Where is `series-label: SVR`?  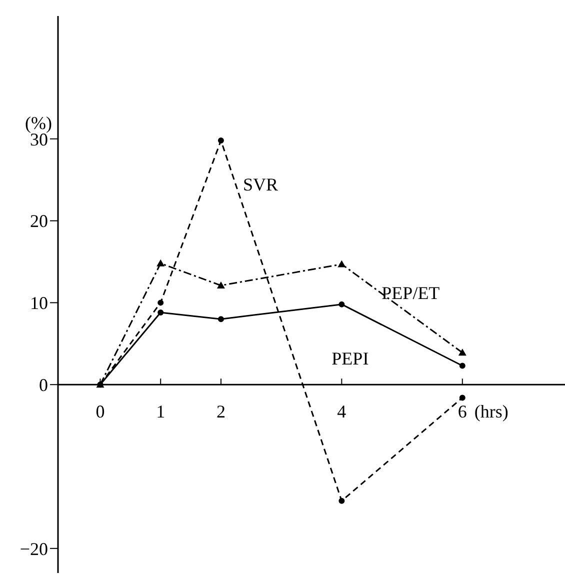 series-label: SVR is located at coordinates (260, 184).